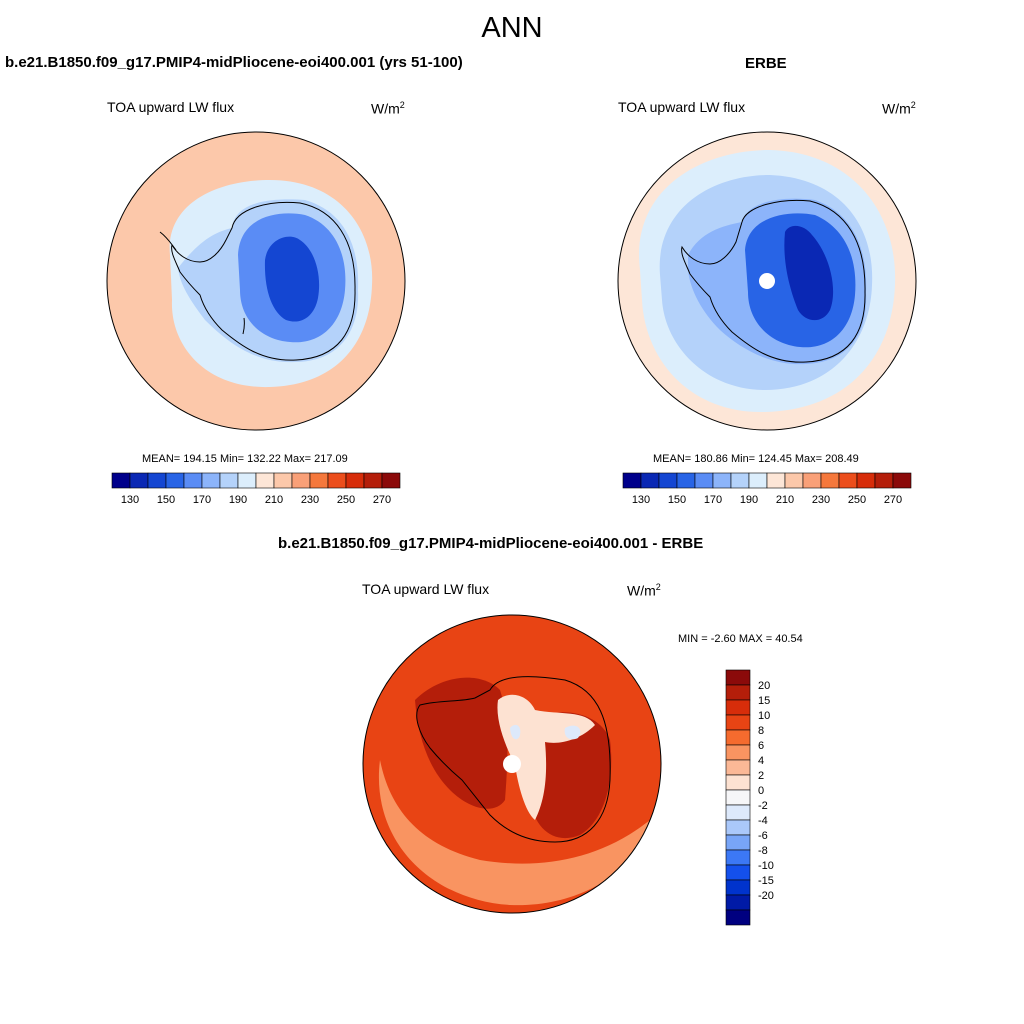  Describe the element at coordinates (740, 639) in the screenshot. I see `panel-3-stats: MIN = -2.60 MAX = 40.54` at that location.